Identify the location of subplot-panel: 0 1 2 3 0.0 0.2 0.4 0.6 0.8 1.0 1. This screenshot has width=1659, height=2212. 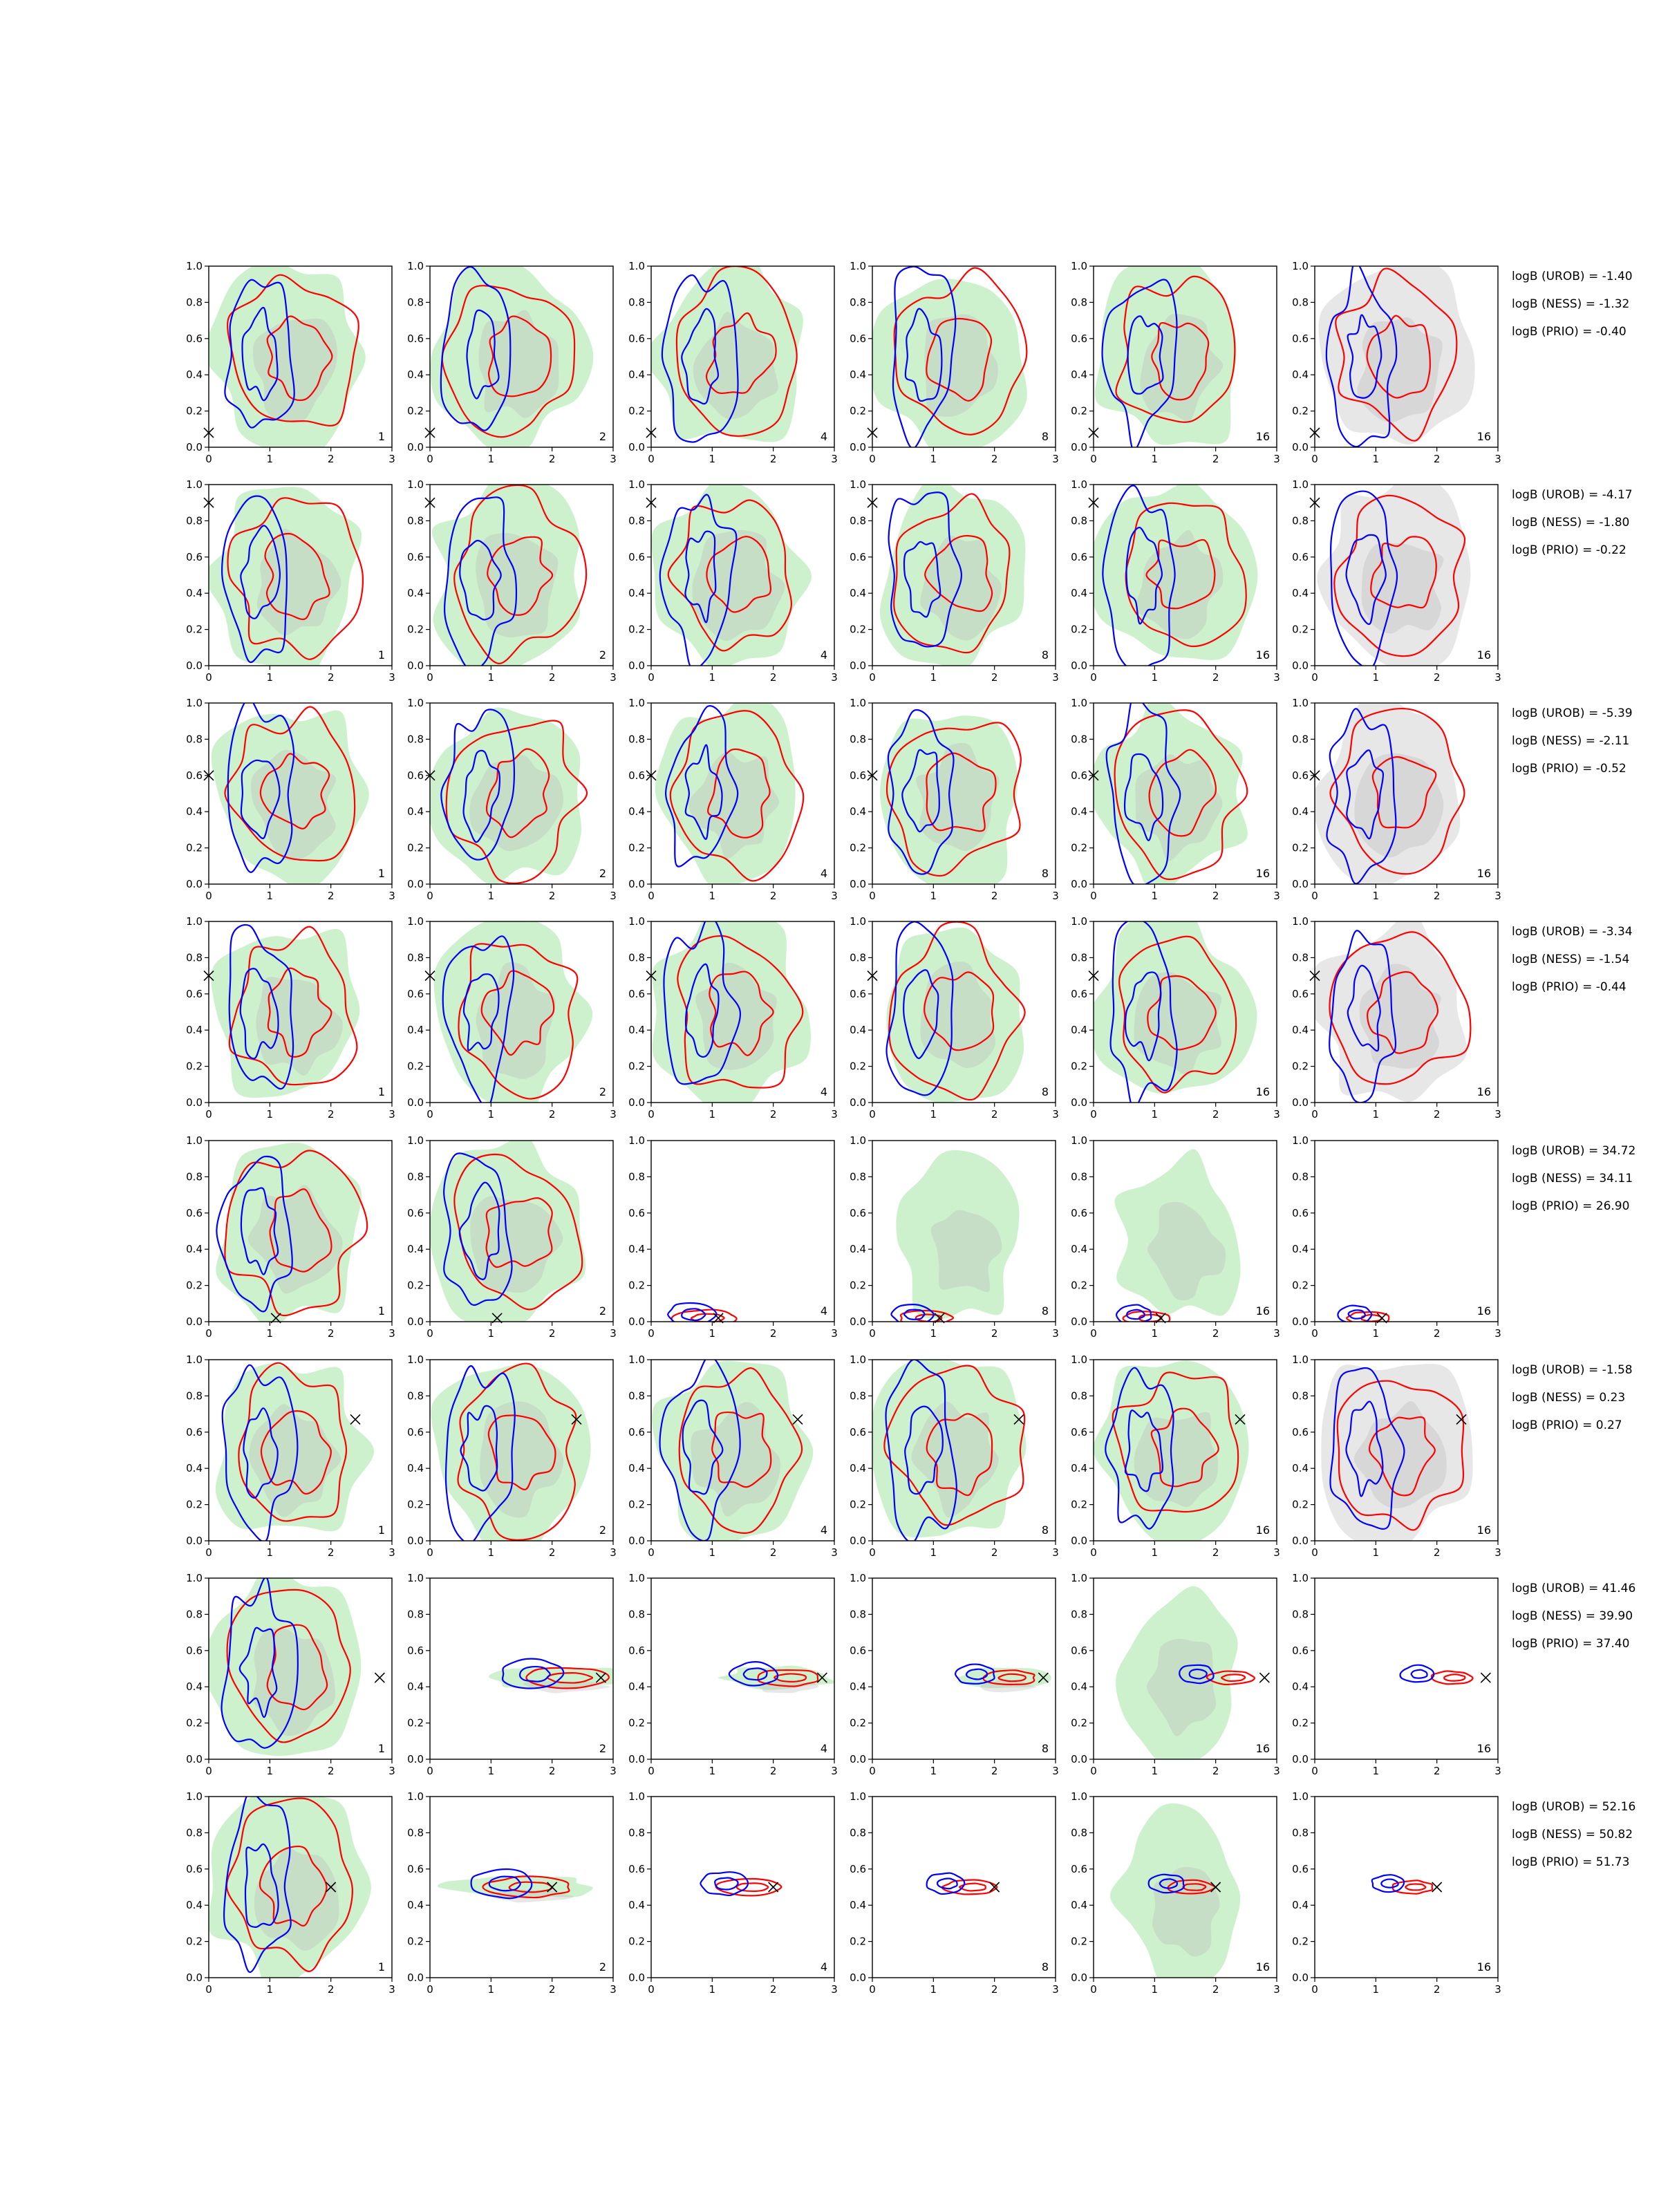
(290, 1456).